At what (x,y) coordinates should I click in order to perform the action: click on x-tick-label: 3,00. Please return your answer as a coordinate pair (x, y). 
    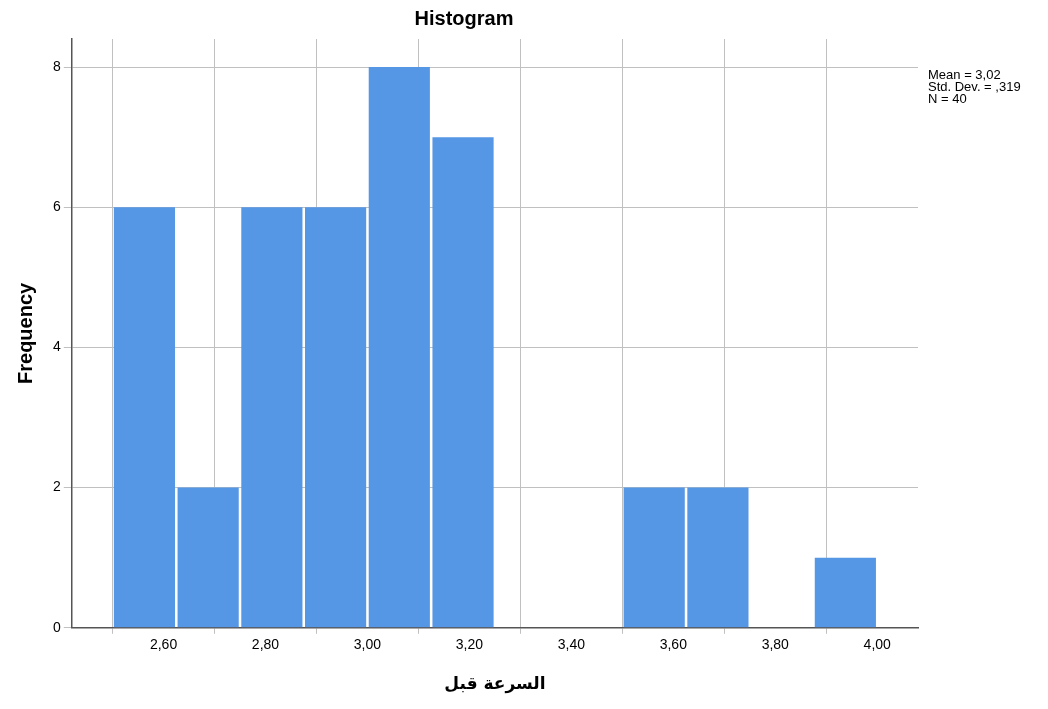
    Looking at the image, I should click on (367, 644).